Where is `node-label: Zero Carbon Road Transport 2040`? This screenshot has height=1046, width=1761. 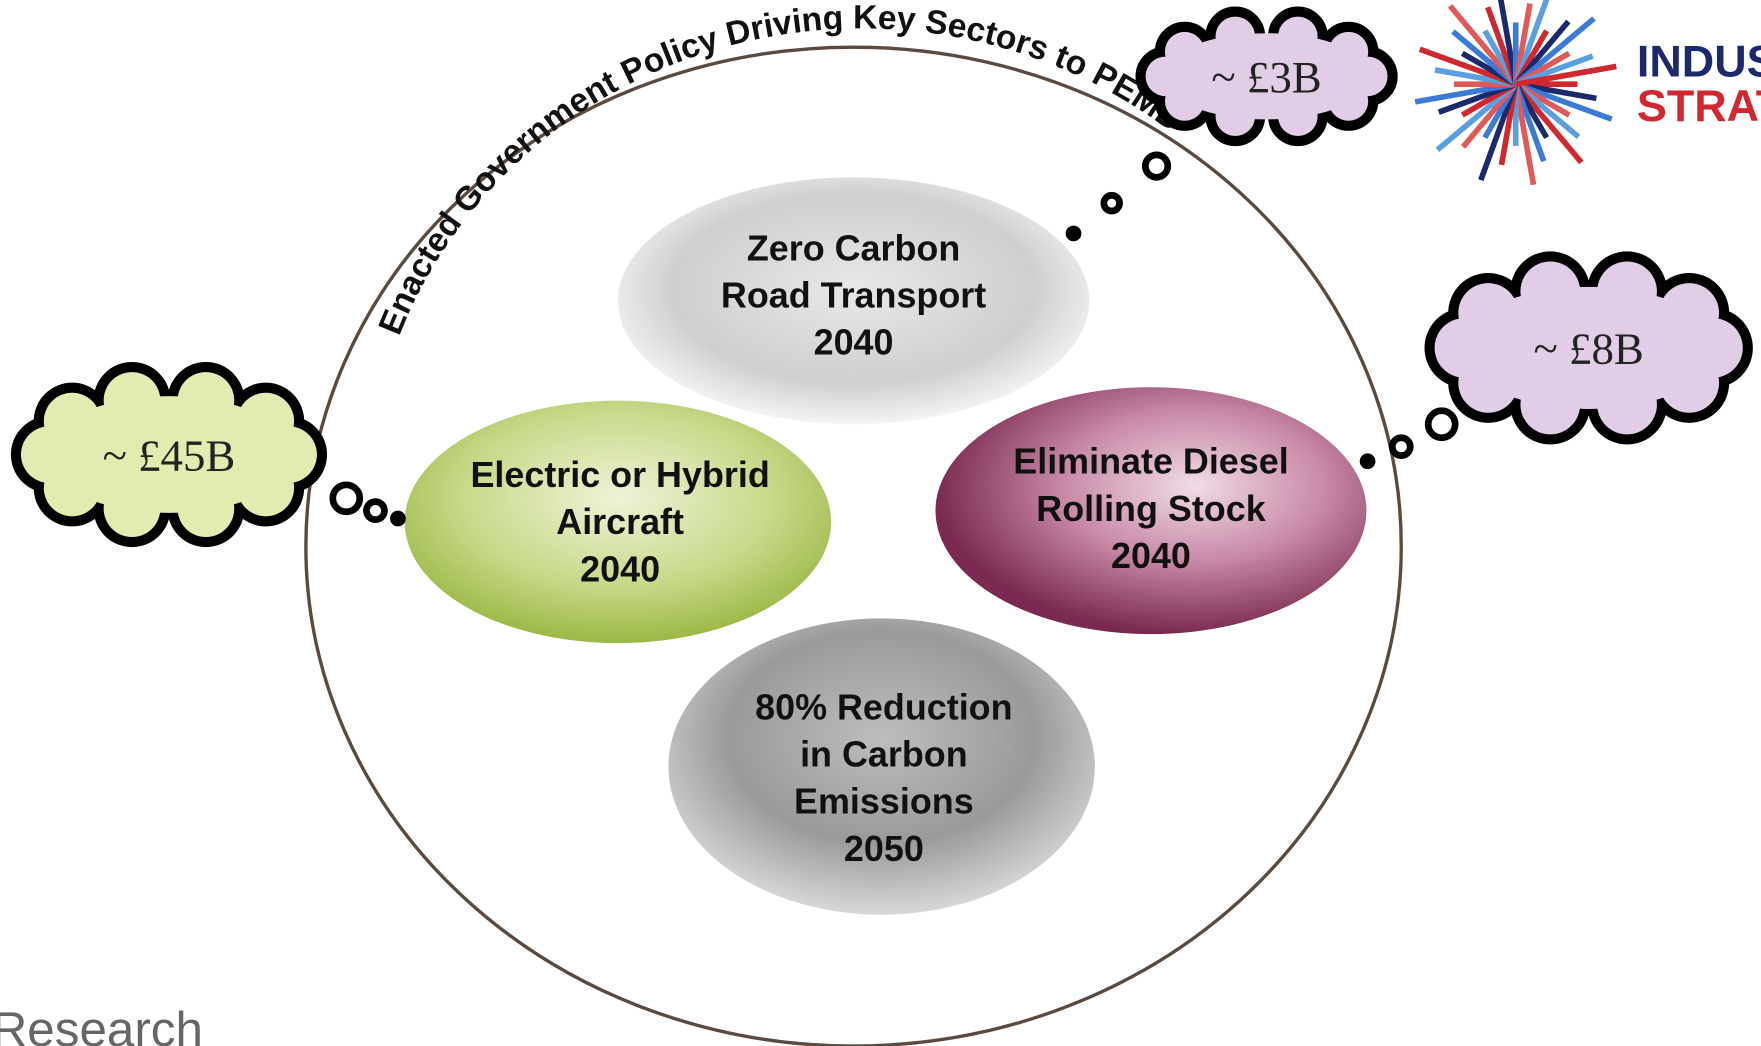 node-label: Zero Carbon Road Transport 2040 is located at coordinates (853, 294).